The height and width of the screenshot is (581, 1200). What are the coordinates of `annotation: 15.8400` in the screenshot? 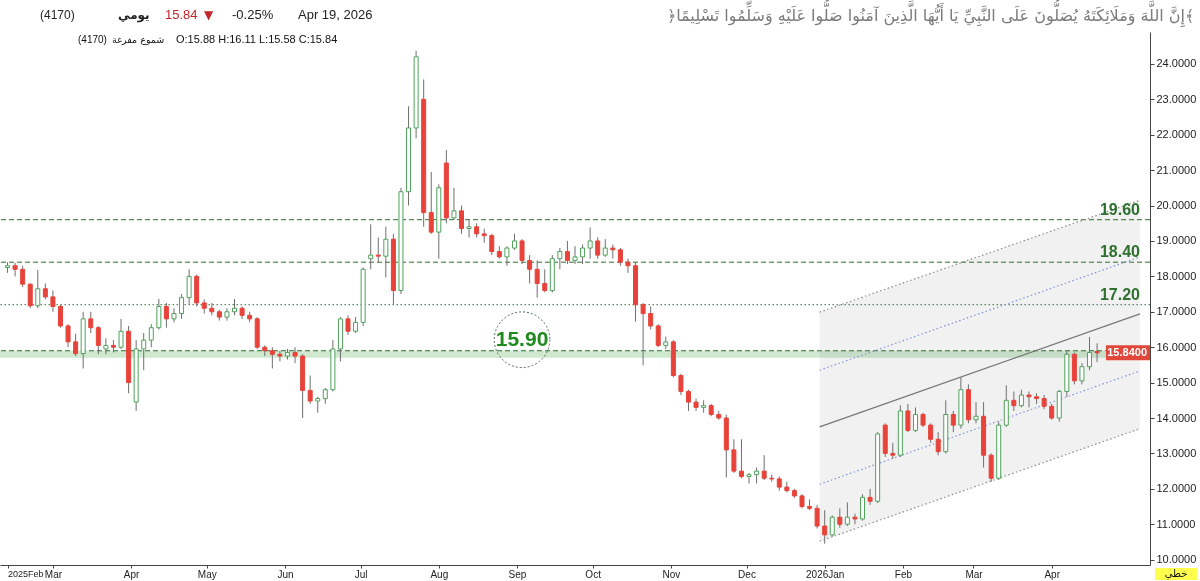 It's located at (1127, 351).